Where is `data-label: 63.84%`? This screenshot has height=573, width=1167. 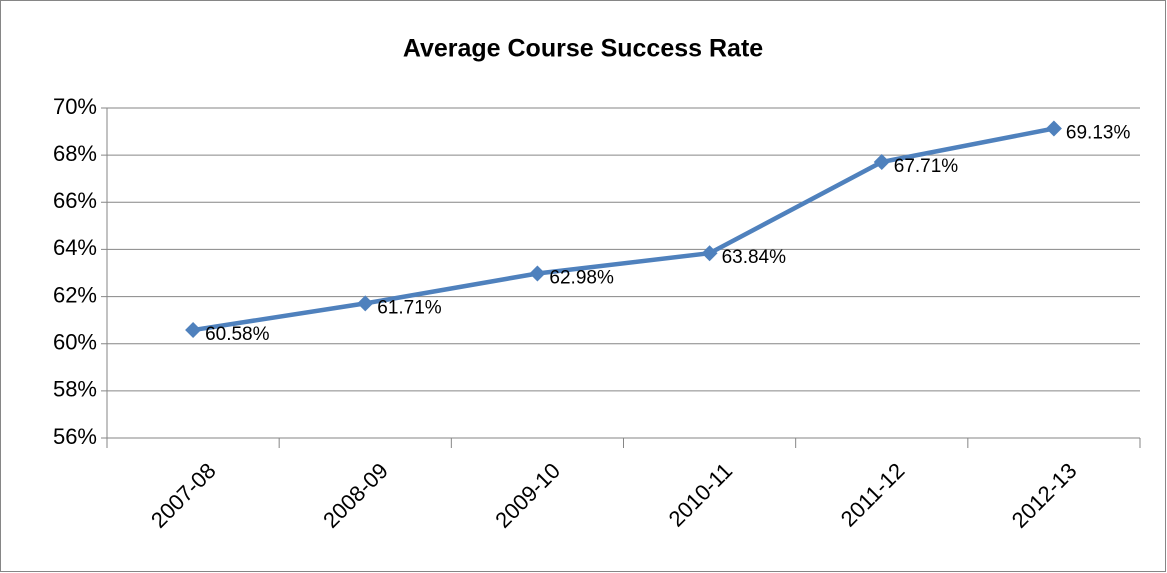
data-label: 63.84% is located at coordinates (754, 257).